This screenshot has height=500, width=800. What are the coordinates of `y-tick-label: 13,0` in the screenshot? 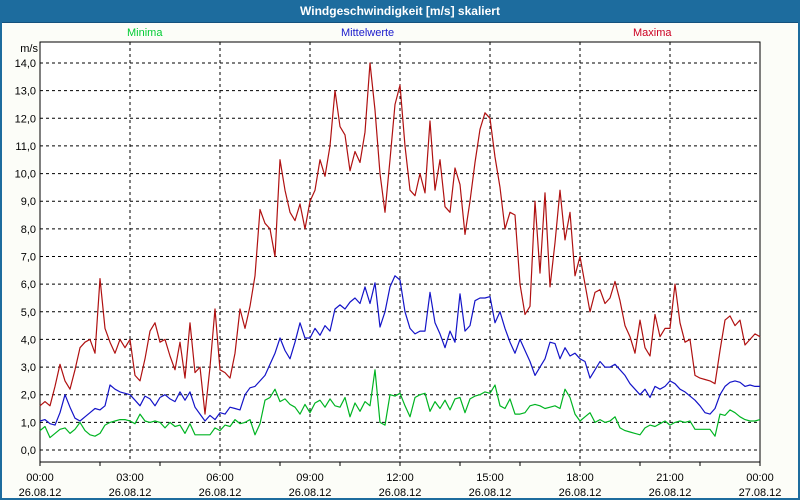 It's located at (25, 92).